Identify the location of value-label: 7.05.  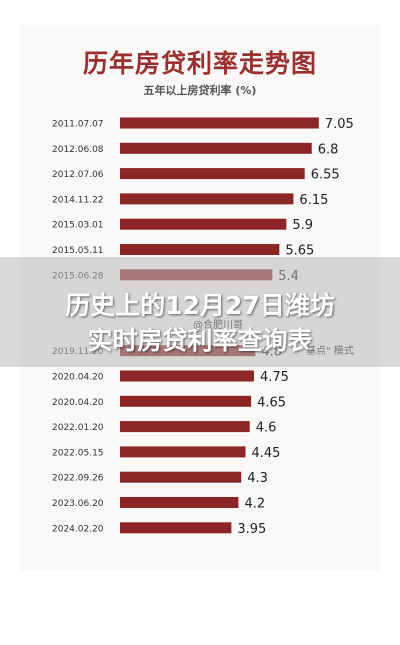
(339, 124).